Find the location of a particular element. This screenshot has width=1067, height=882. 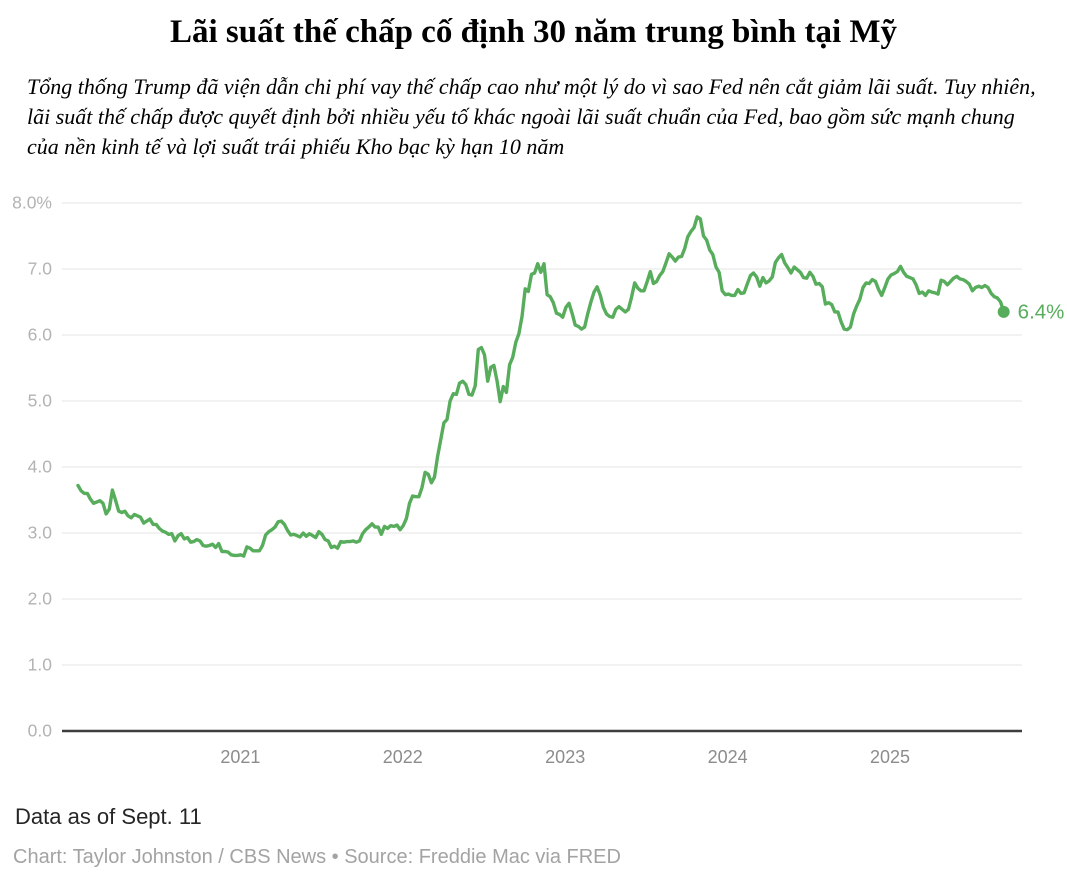

y-axis-label: 3.0 is located at coordinates (40, 533).